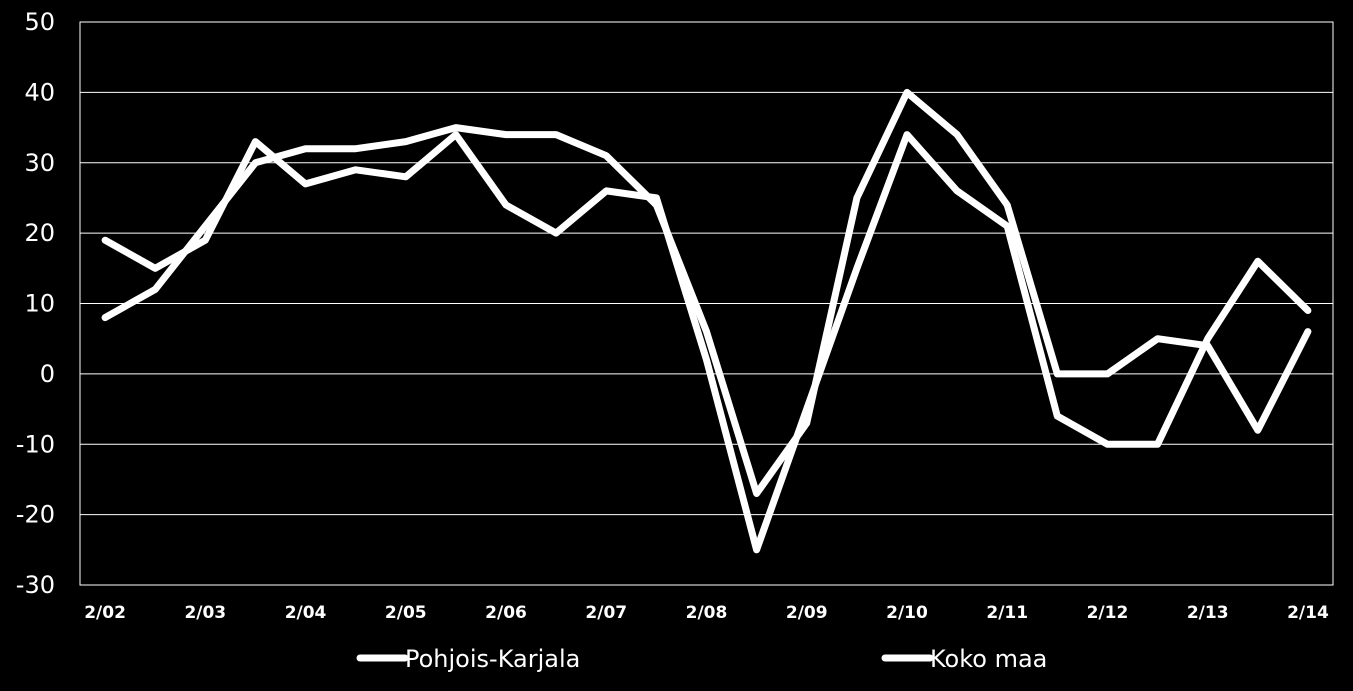  I want to click on y-tick-label: -10, so click(35, 444).